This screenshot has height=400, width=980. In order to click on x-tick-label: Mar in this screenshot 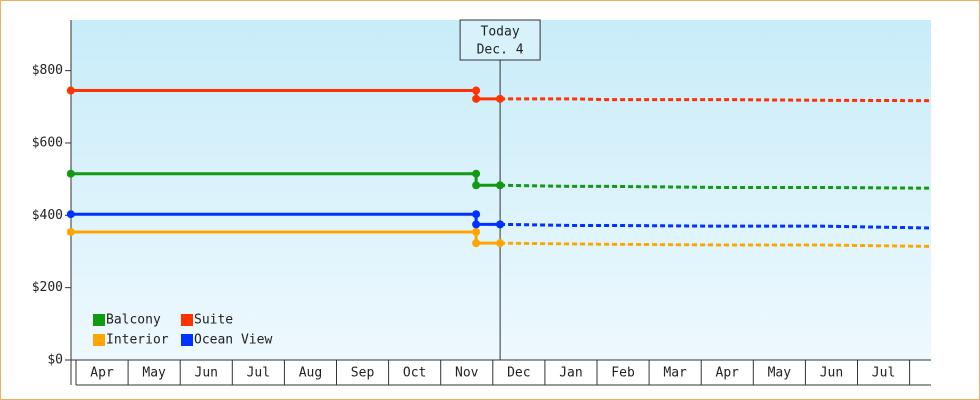, I will do `click(675, 373)`.